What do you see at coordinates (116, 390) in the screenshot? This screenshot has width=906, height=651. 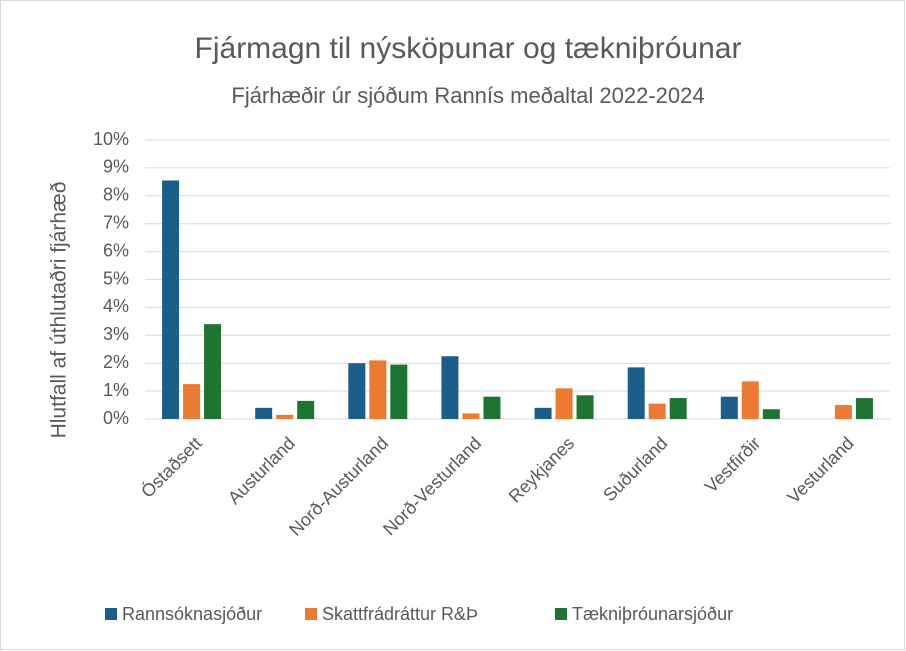 I see `y-tick-label: 1%` at bounding box center [116, 390].